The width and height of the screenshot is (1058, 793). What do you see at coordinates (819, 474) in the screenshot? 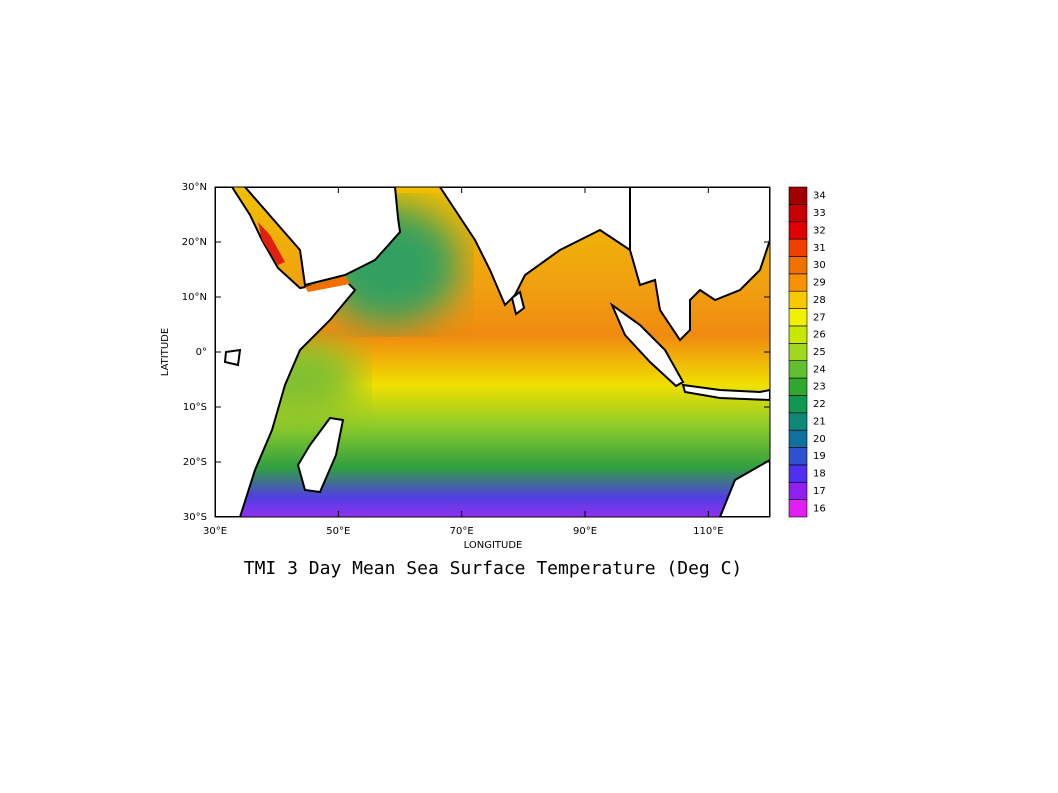
I see `colorbar-label: 18` at bounding box center [819, 474].